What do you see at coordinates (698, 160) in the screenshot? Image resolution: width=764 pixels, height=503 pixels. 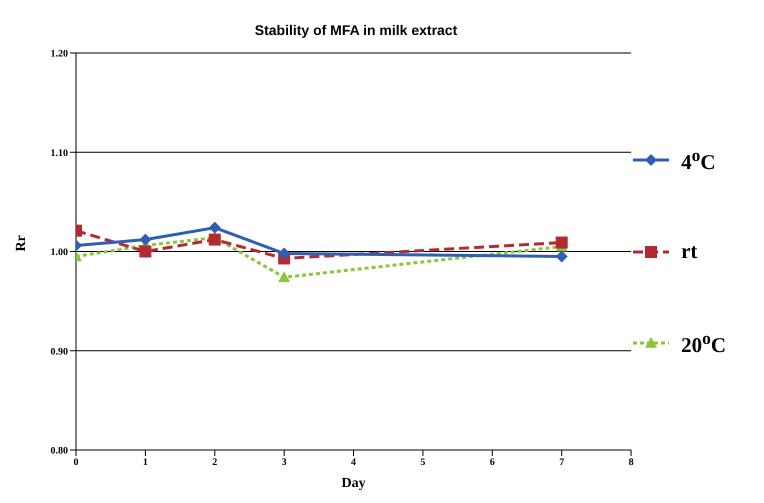 I see `legend-label: 4$^{o}$C` at bounding box center [698, 160].